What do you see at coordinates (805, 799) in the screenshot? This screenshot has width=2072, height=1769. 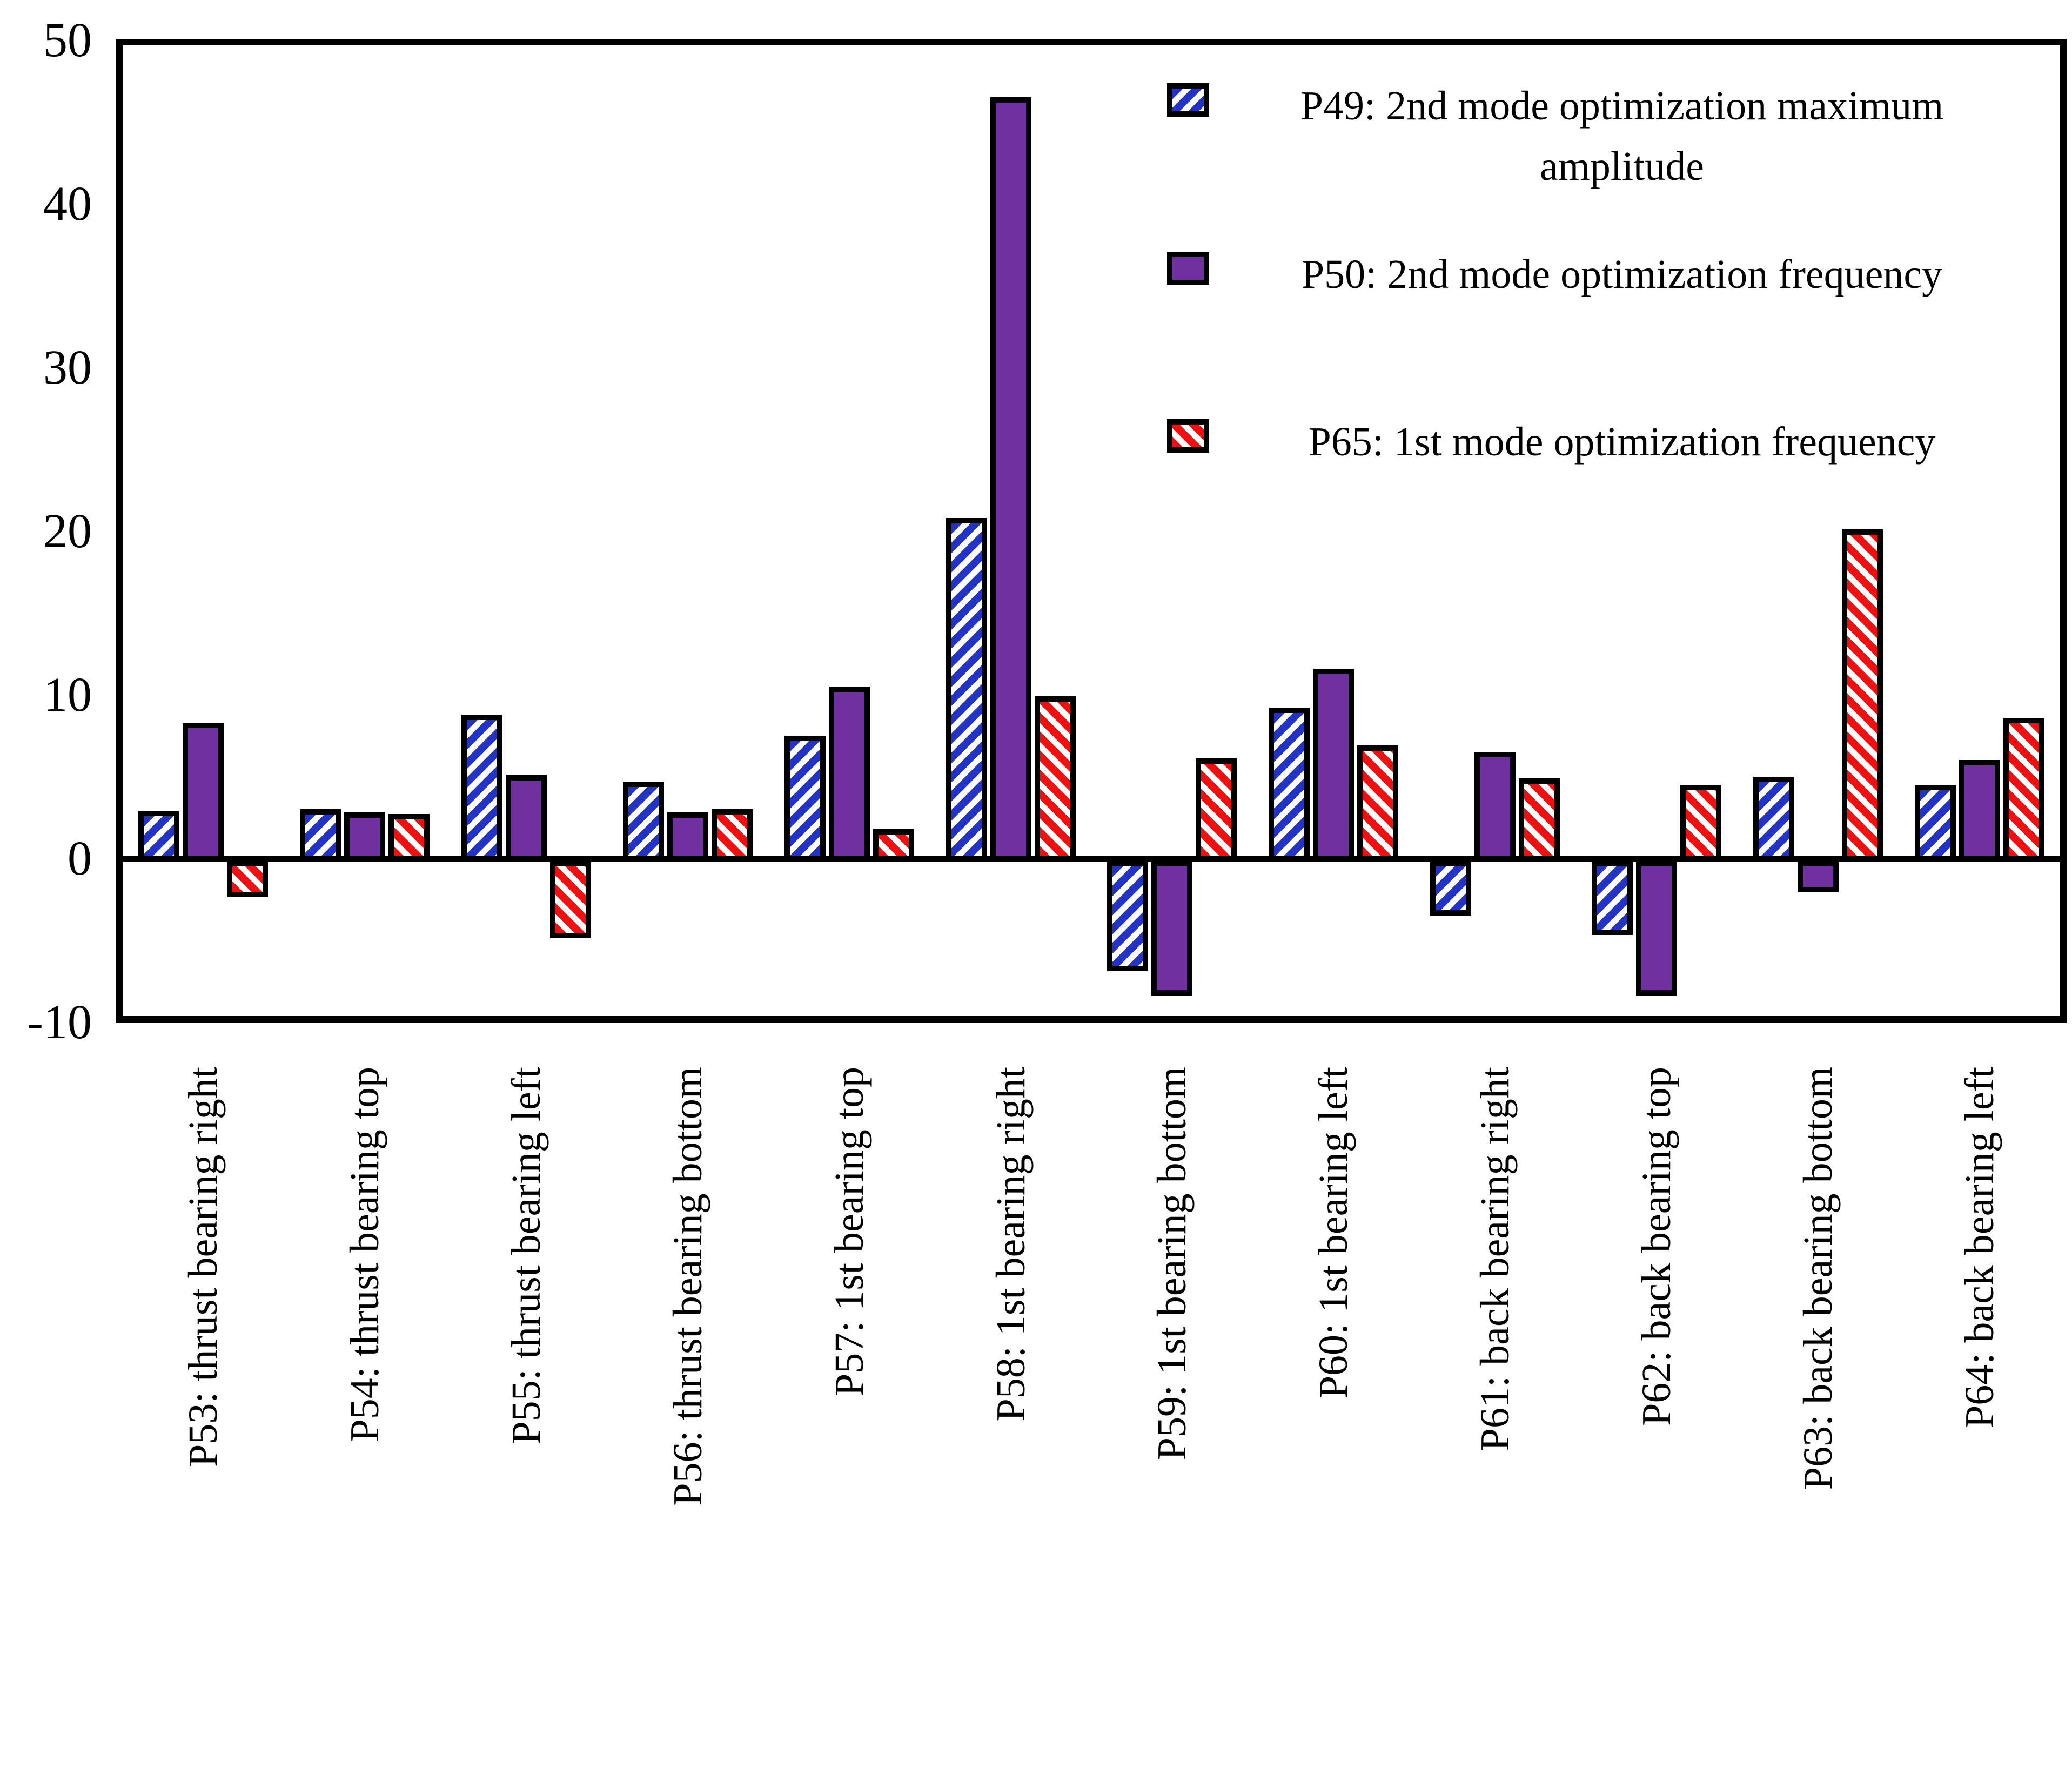 I see `bar-P57-series0` at bounding box center [805, 799].